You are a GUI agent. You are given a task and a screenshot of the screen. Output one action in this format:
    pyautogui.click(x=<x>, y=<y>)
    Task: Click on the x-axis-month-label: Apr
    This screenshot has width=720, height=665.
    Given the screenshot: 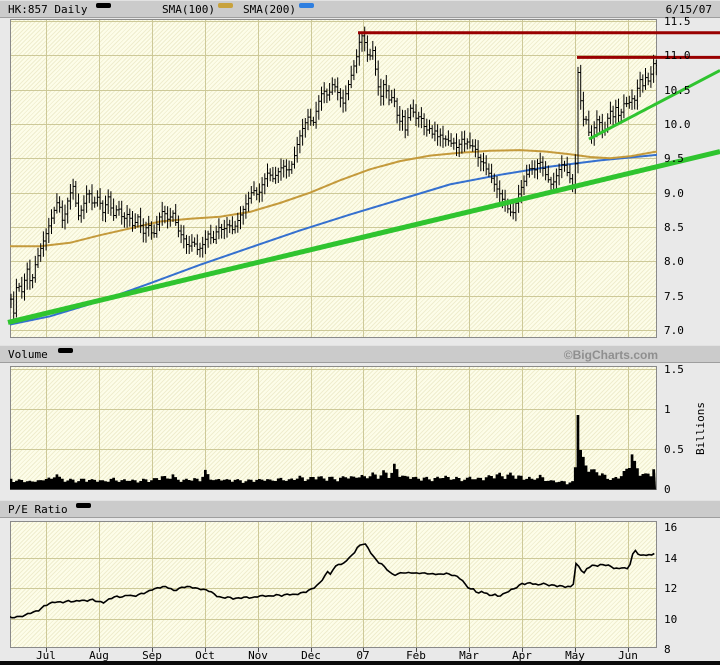 What is the action you would take?
    pyautogui.click(x=522, y=655)
    